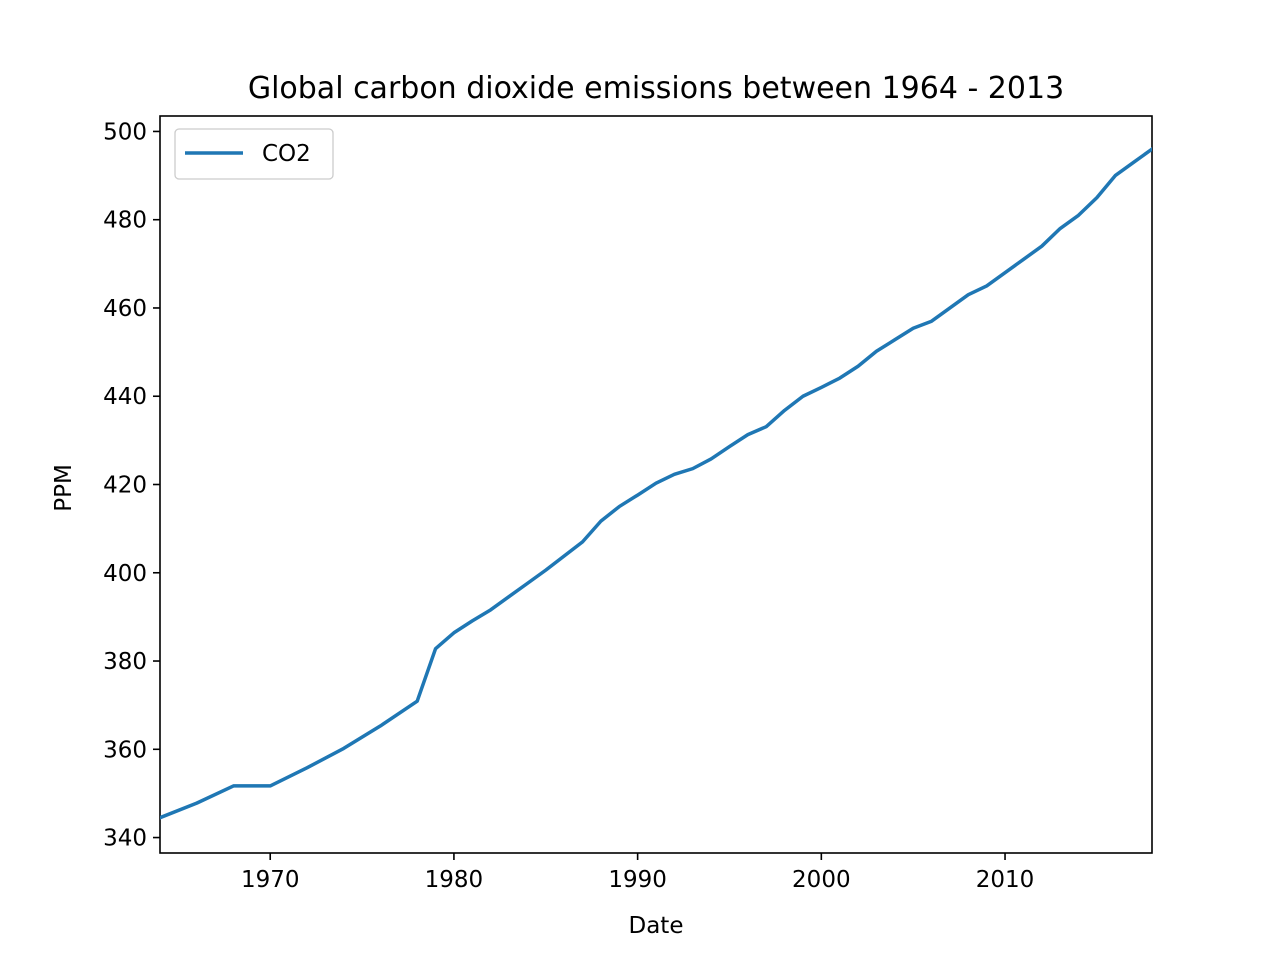 This screenshot has height=960, width=1280. I want to click on x-tick-label: 2010, so click(1005, 880).